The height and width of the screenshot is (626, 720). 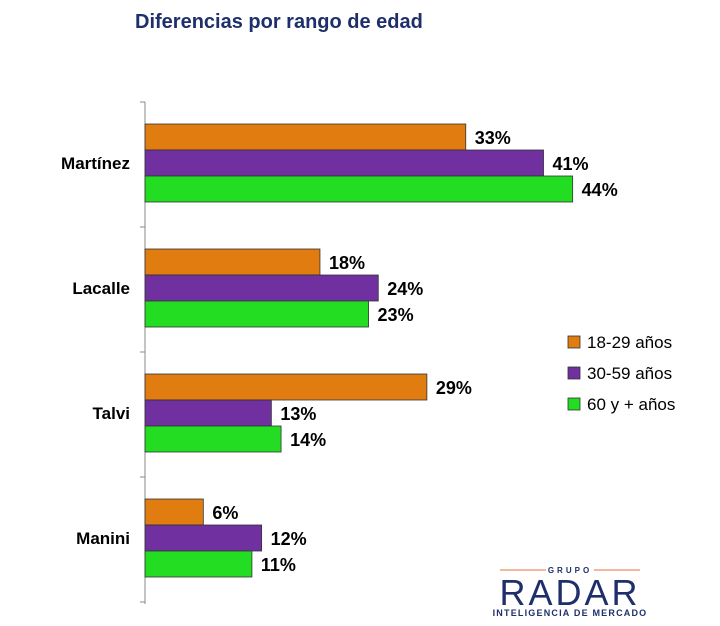 What do you see at coordinates (396, 315) in the screenshot?
I see `data-label-lacalle-60-y-anos: 23%` at bounding box center [396, 315].